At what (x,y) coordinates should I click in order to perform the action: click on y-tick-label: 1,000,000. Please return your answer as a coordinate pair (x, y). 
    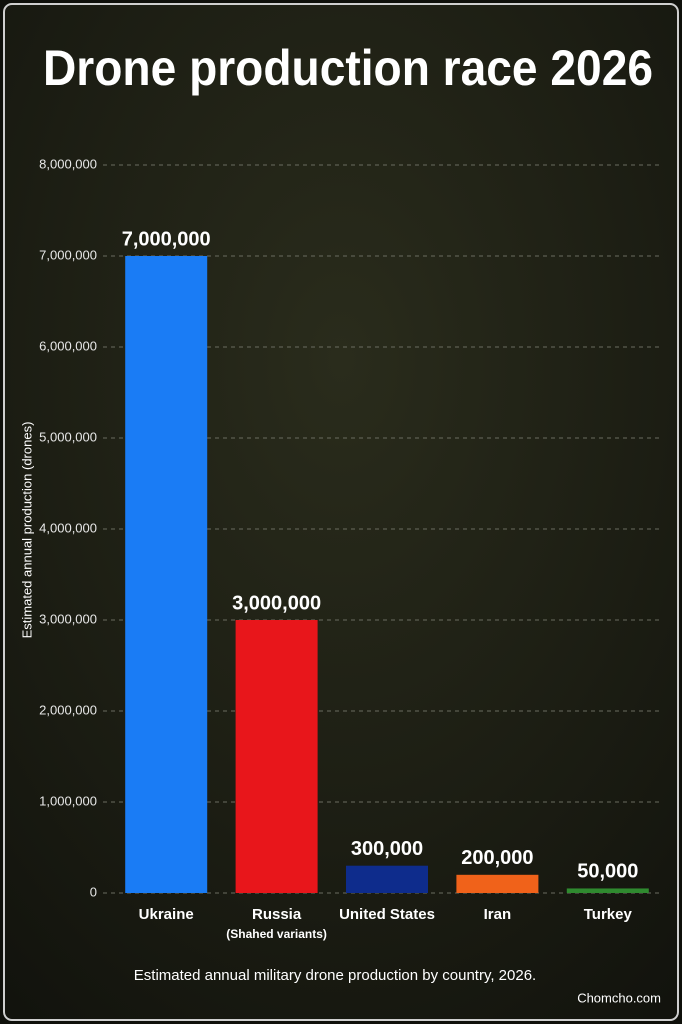
    Looking at the image, I should click on (68, 800).